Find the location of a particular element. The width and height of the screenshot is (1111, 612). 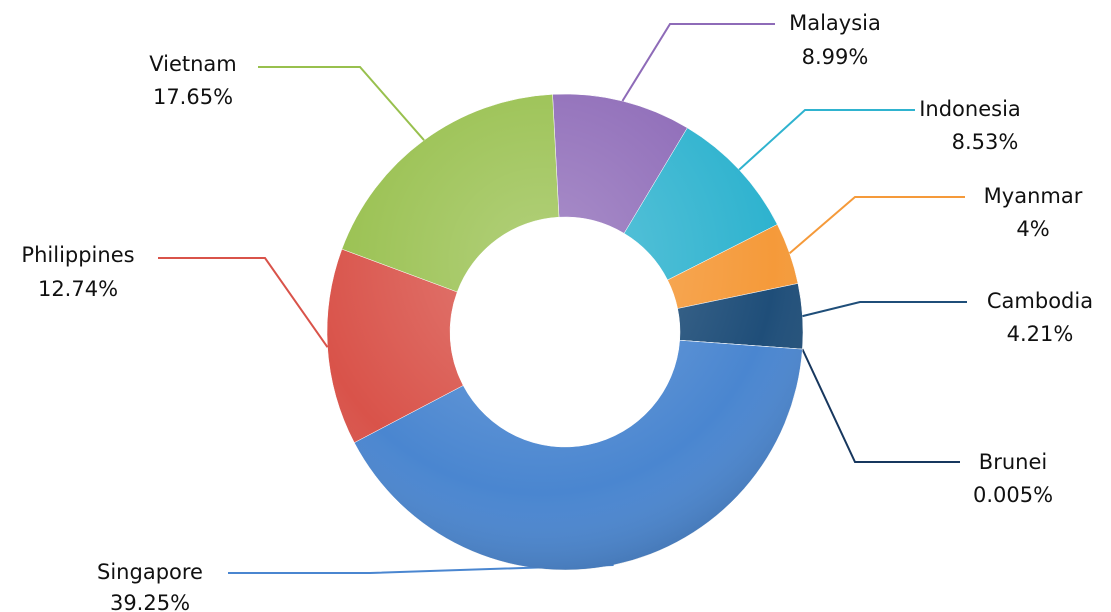

slice-value-label: 0.005% is located at coordinates (1013, 495).